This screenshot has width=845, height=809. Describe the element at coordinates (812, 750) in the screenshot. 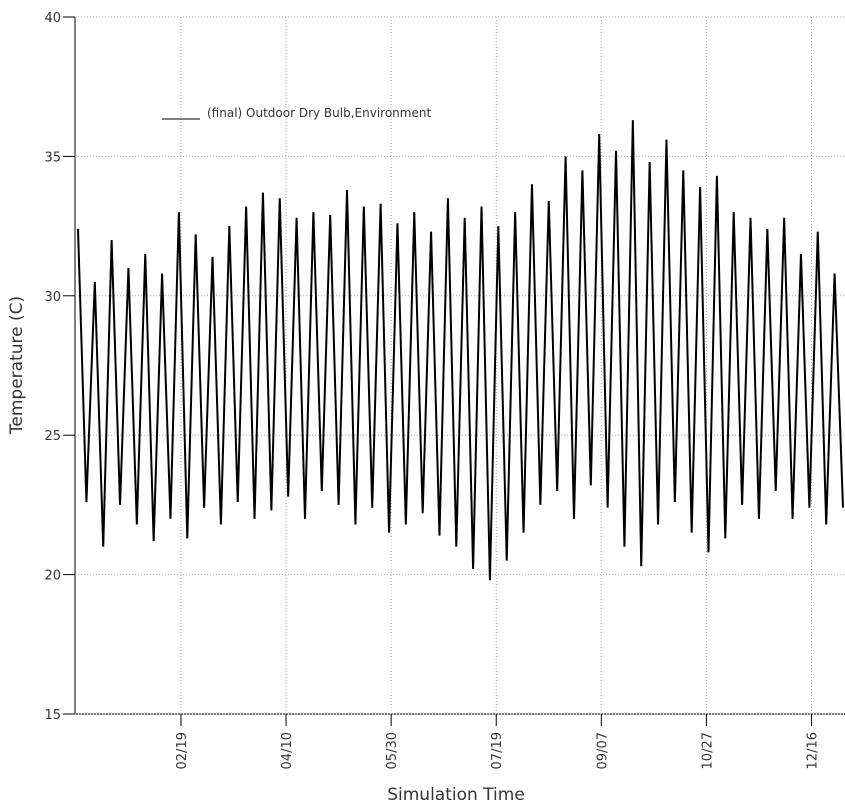

I see `x-tick-label: 12/16` at that location.